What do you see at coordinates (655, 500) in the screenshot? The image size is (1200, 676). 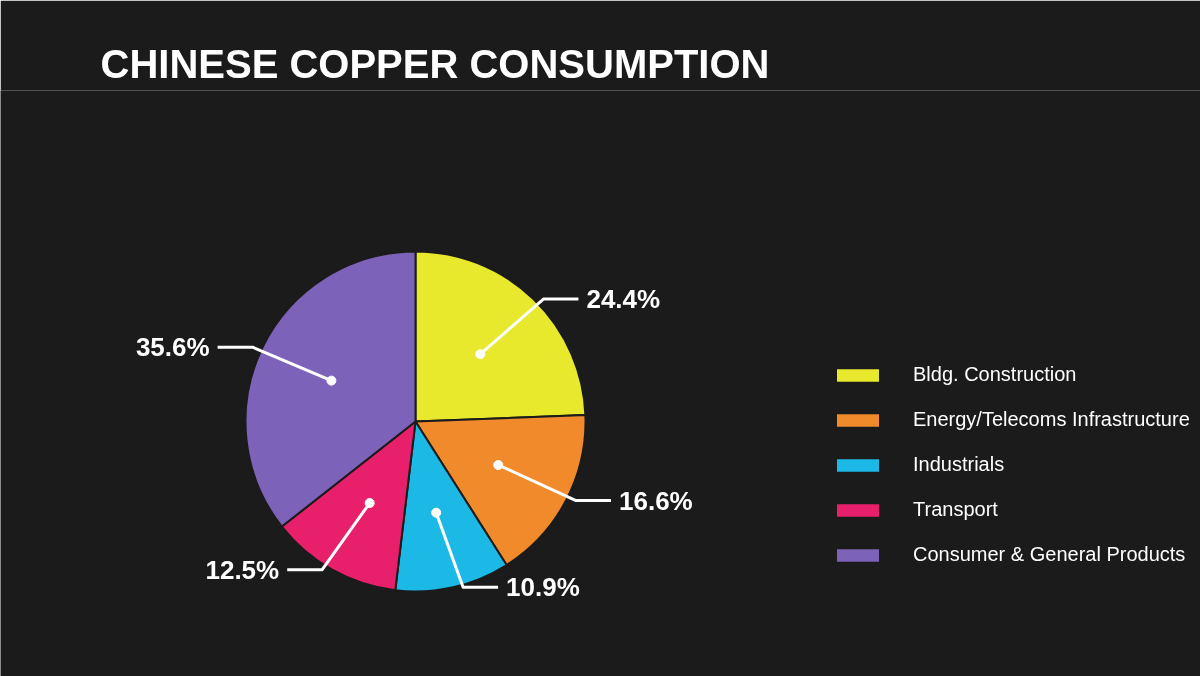 I see `data-label: 16.6%` at bounding box center [655, 500].